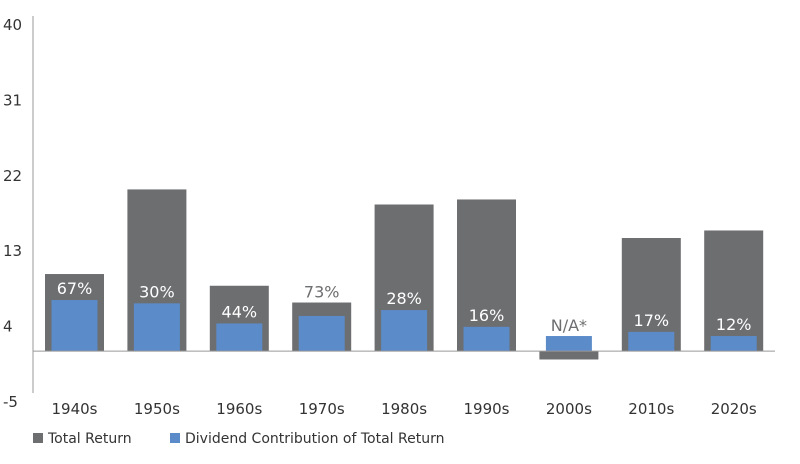  What do you see at coordinates (734, 409) in the screenshot?
I see `x-tick-label: 2020s` at bounding box center [734, 409].